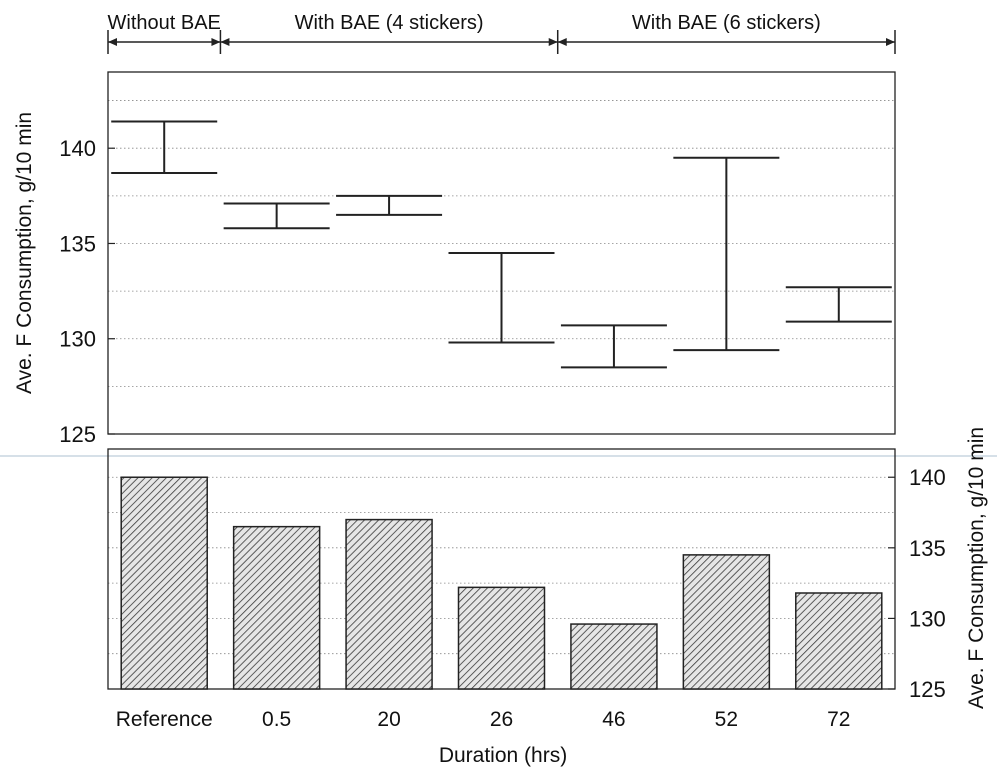  Describe the element at coordinates (838, 719) in the screenshot. I see `x-tick-label: 72` at that location.